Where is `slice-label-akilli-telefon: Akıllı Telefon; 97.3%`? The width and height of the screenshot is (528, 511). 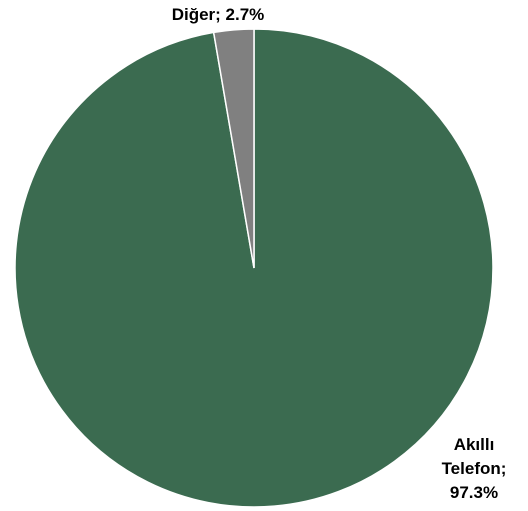 slice-label-akilli-telefon: Akıllı Telefon; 97.3% is located at coordinates (474, 468).